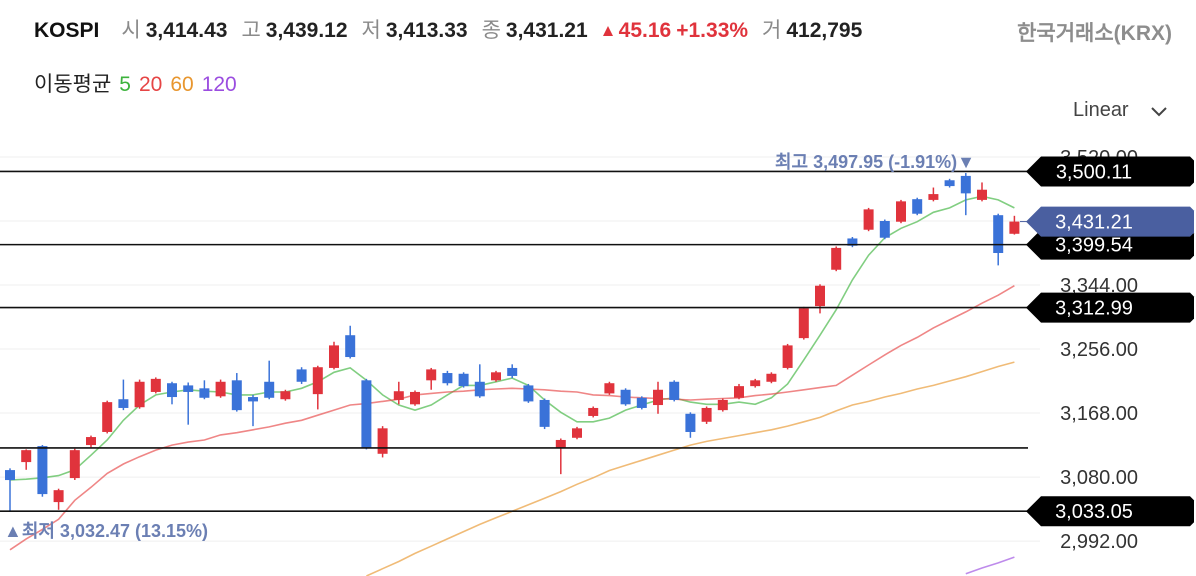 The height and width of the screenshot is (576, 1196). Describe the element at coordinates (106, 531) in the screenshot. I see `low-annotation: ▲최저 3,032.47 (13.15%)` at that location.